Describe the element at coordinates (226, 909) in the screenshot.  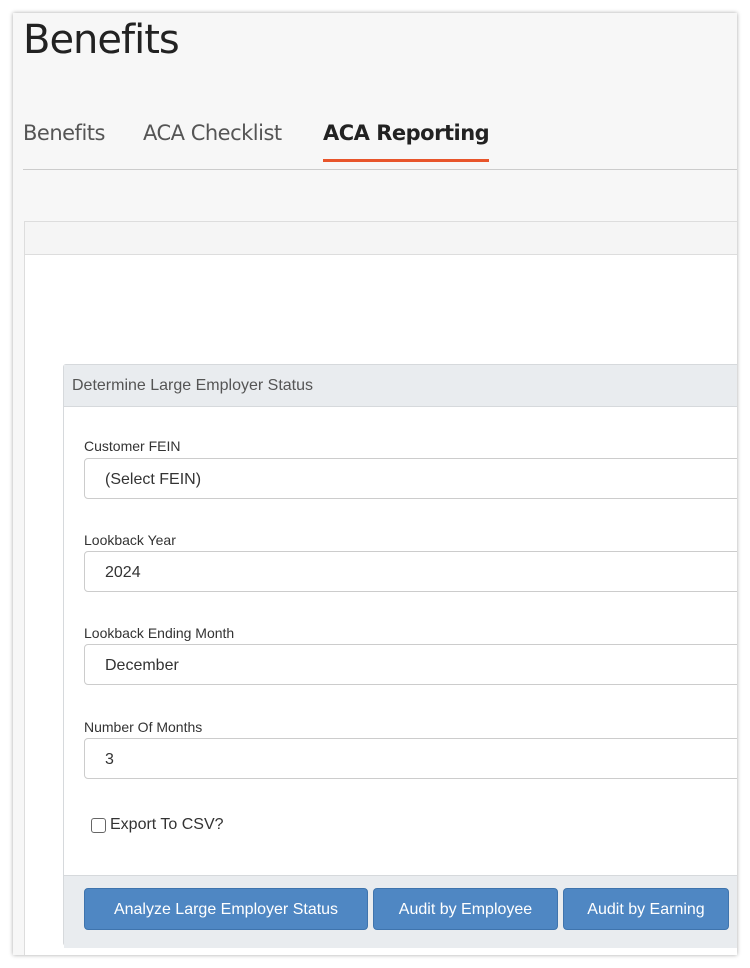
I see `analyze-button: Analyze Large Employer Status` at that location.